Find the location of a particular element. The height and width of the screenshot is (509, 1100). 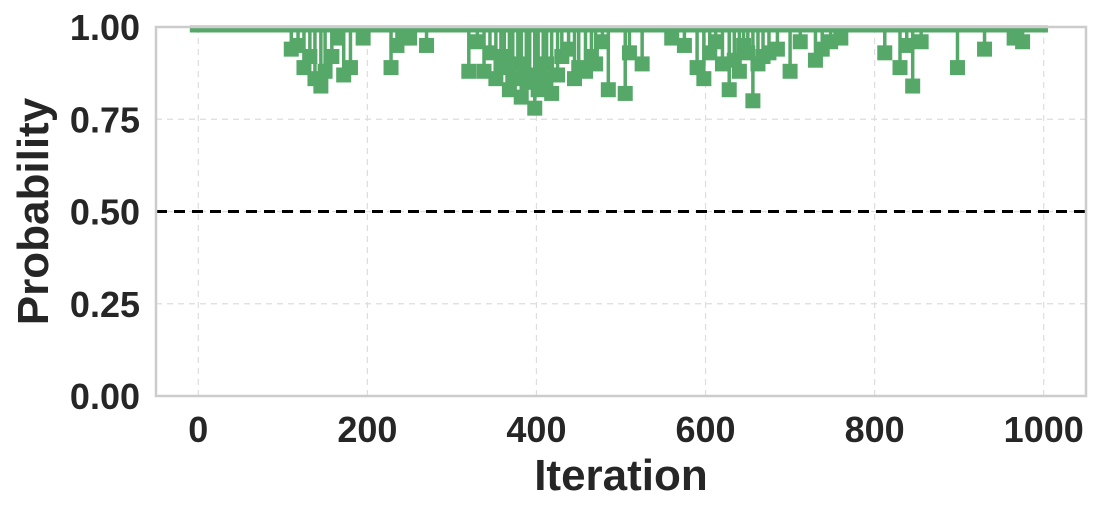

x-tick-label: 600 is located at coordinates (706, 429).